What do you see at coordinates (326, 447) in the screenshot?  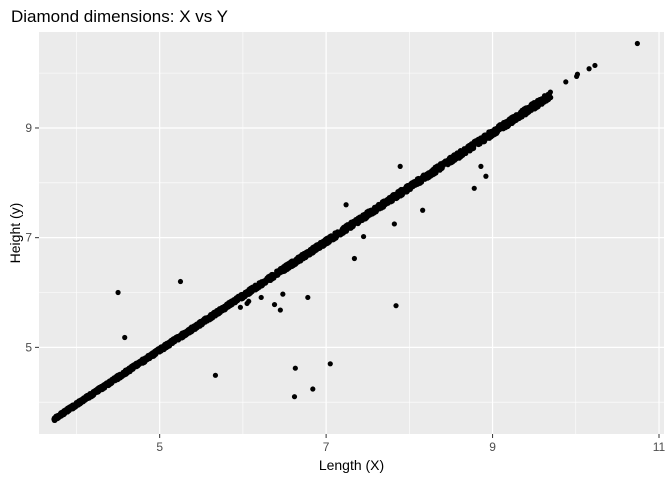 I see `x-tick-label: 7` at bounding box center [326, 447].